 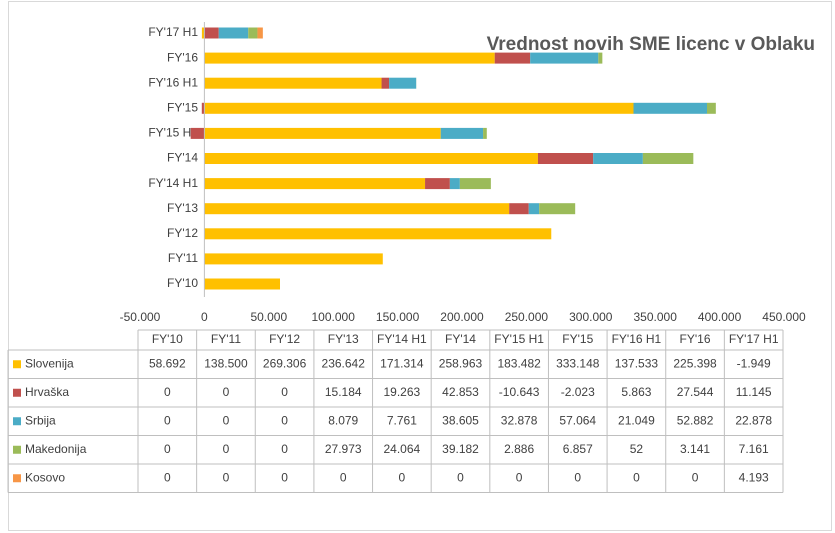 I want to click on table-cell: 19.263, so click(x=402, y=392).